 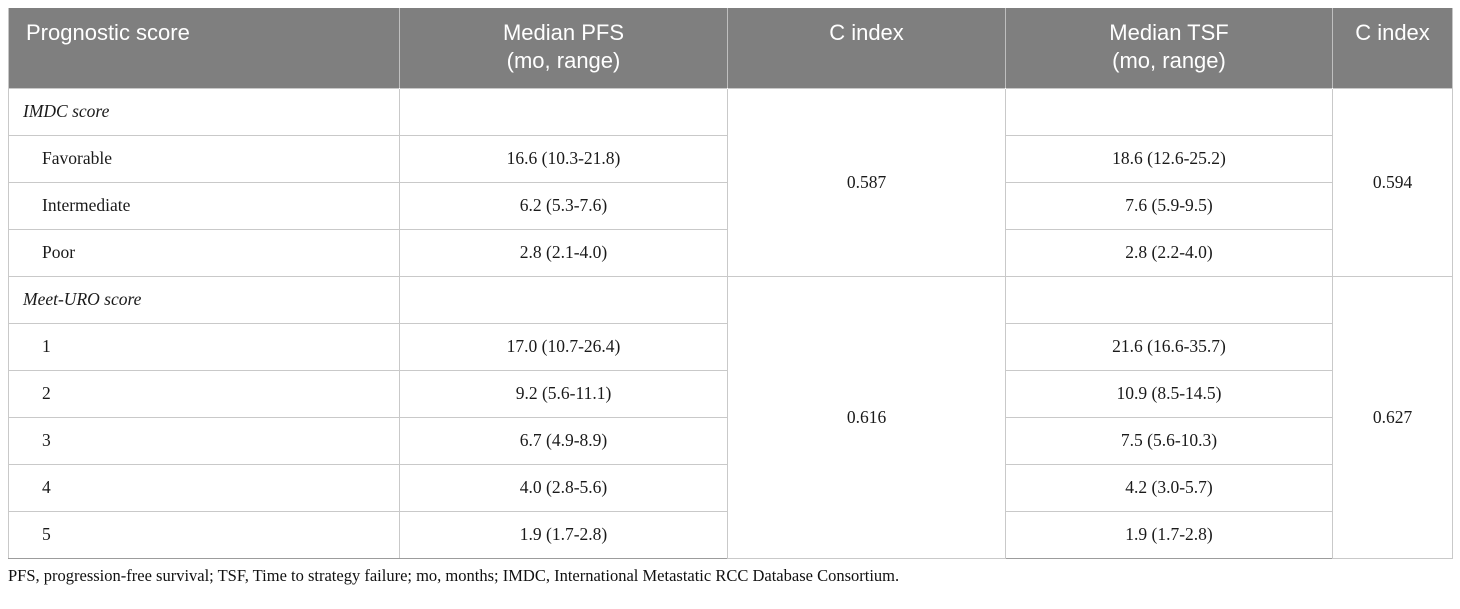 I want to click on header-prognostic-score: Prognostic score, so click(x=204, y=48).